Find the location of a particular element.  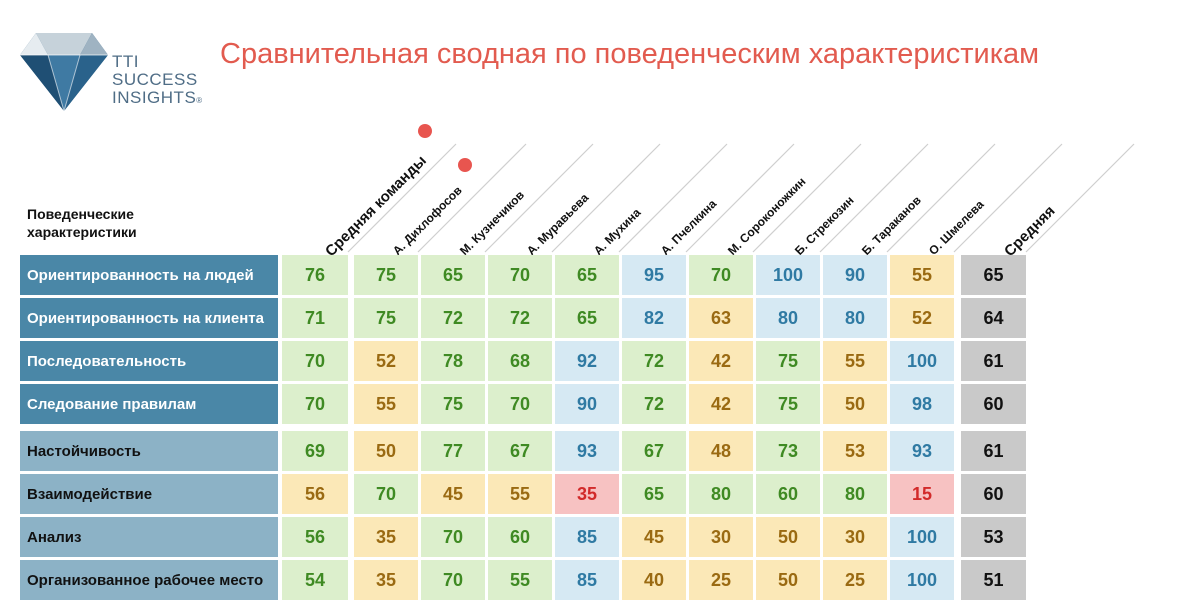

score-cell: 48 is located at coordinates (721, 451).